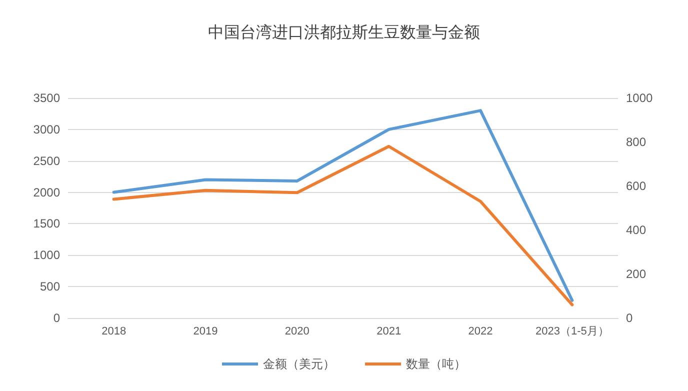 Image resolution: width=688 pixels, height=391 pixels. What do you see at coordinates (436, 364) in the screenshot?
I see `legend-label: 数量（吨）` at bounding box center [436, 364].